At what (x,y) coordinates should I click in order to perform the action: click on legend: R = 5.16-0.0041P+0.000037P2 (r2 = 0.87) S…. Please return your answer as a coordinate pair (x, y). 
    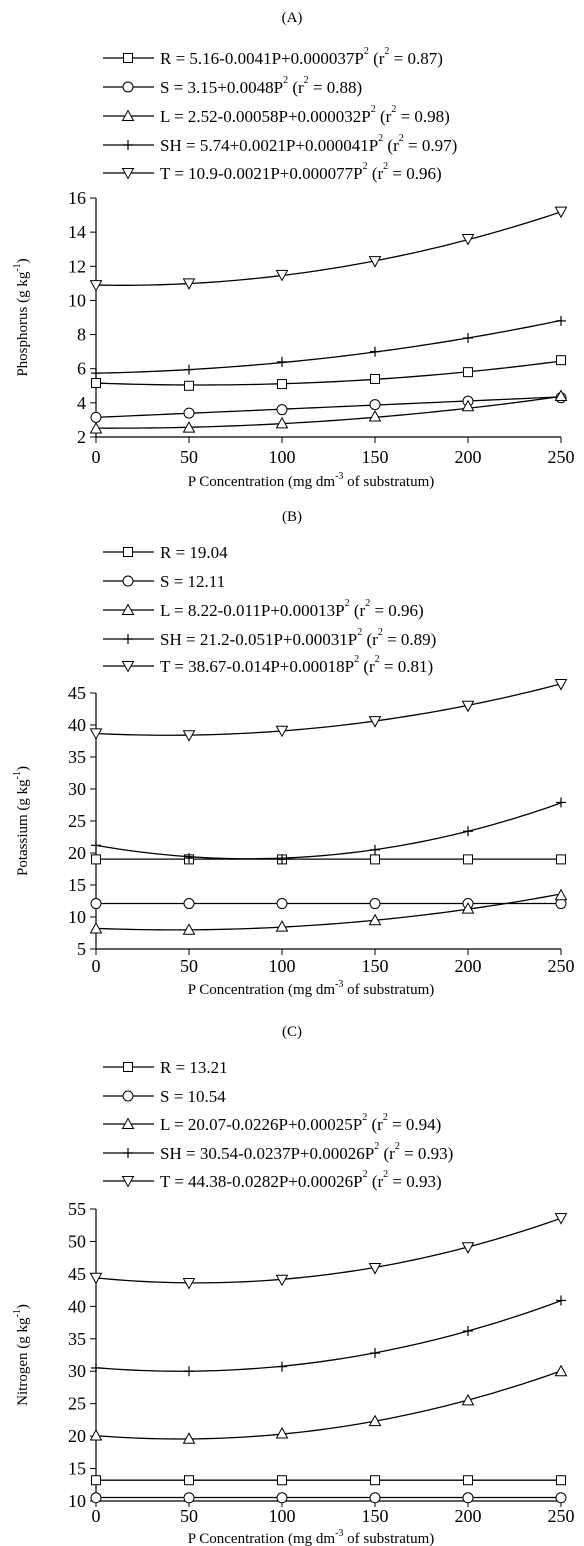
    Looking at the image, I should click on (280, 114).